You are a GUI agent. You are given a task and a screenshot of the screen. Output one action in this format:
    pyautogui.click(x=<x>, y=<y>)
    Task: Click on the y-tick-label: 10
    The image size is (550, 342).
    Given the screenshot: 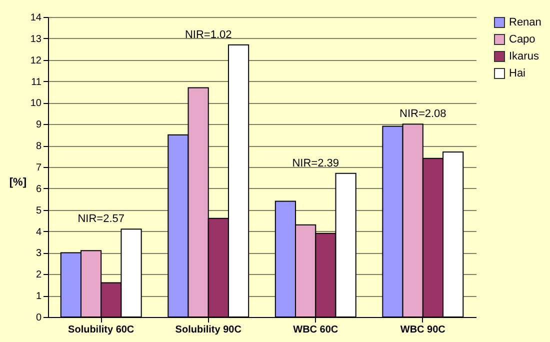 What is the action you would take?
    pyautogui.click(x=36, y=104)
    